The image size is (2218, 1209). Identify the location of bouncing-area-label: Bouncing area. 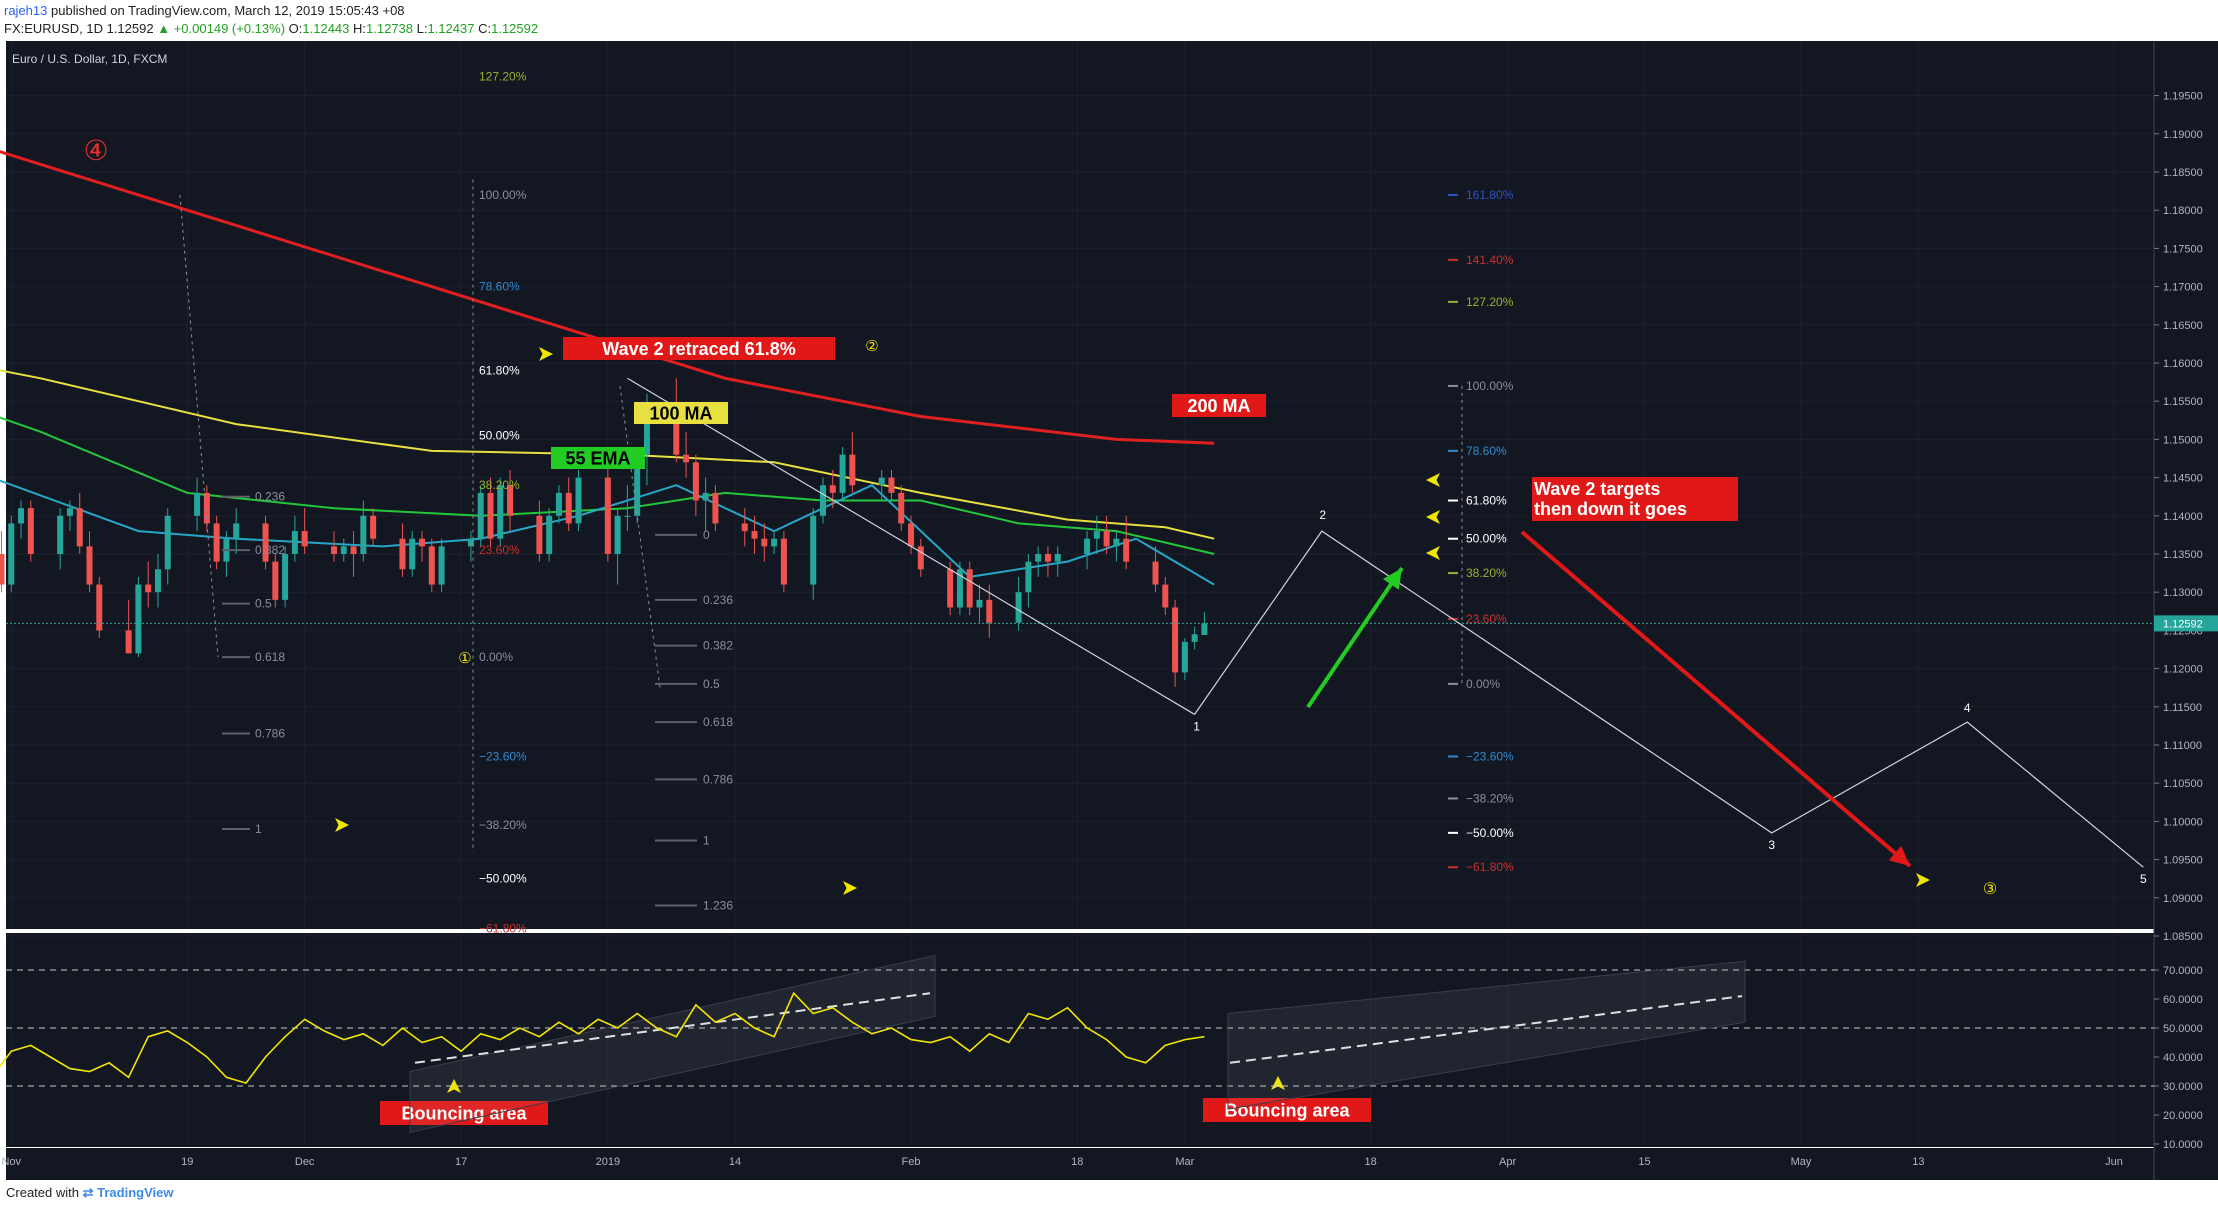
(1287, 1110).